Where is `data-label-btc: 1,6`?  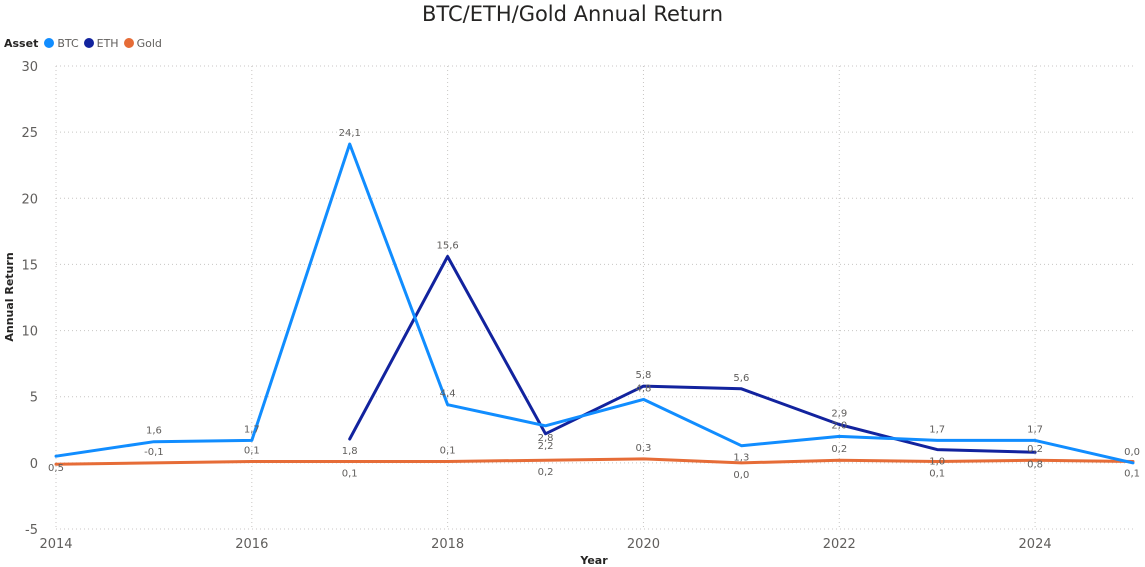
data-label-btc: 1,6 is located at coordinates (154, 431).